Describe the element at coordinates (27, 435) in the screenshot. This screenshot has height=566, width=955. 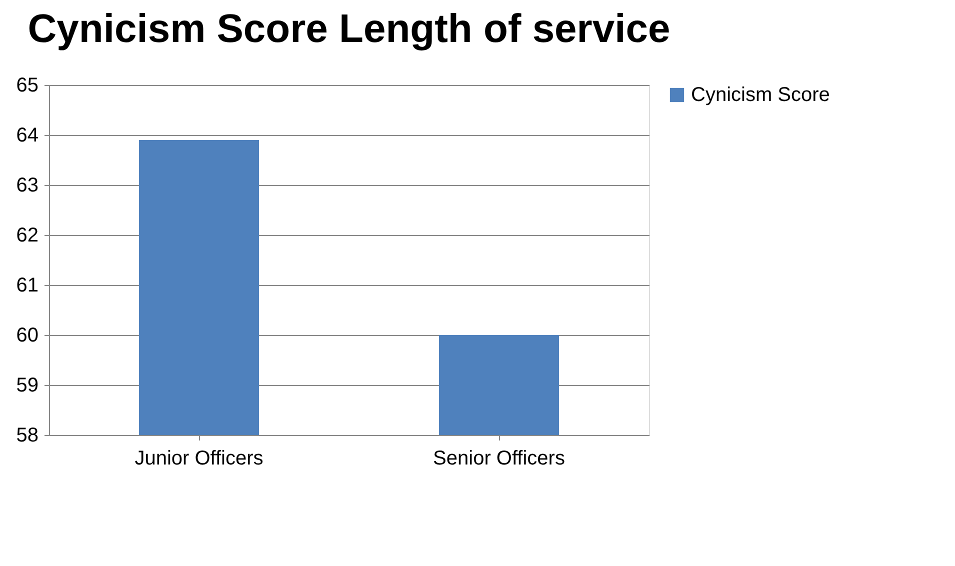
I see `y-tick-label: 58` at that location.